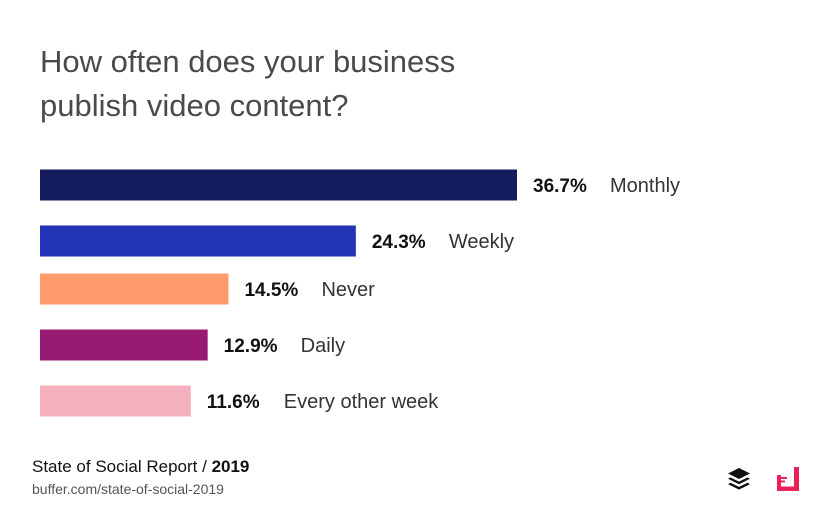 This screenshot has height=531, width=832. What do you see at coordinates (362, 402) in the screenshot?
I see `category-label-every-other-week: Every other week` at bounding box center [362, 402].